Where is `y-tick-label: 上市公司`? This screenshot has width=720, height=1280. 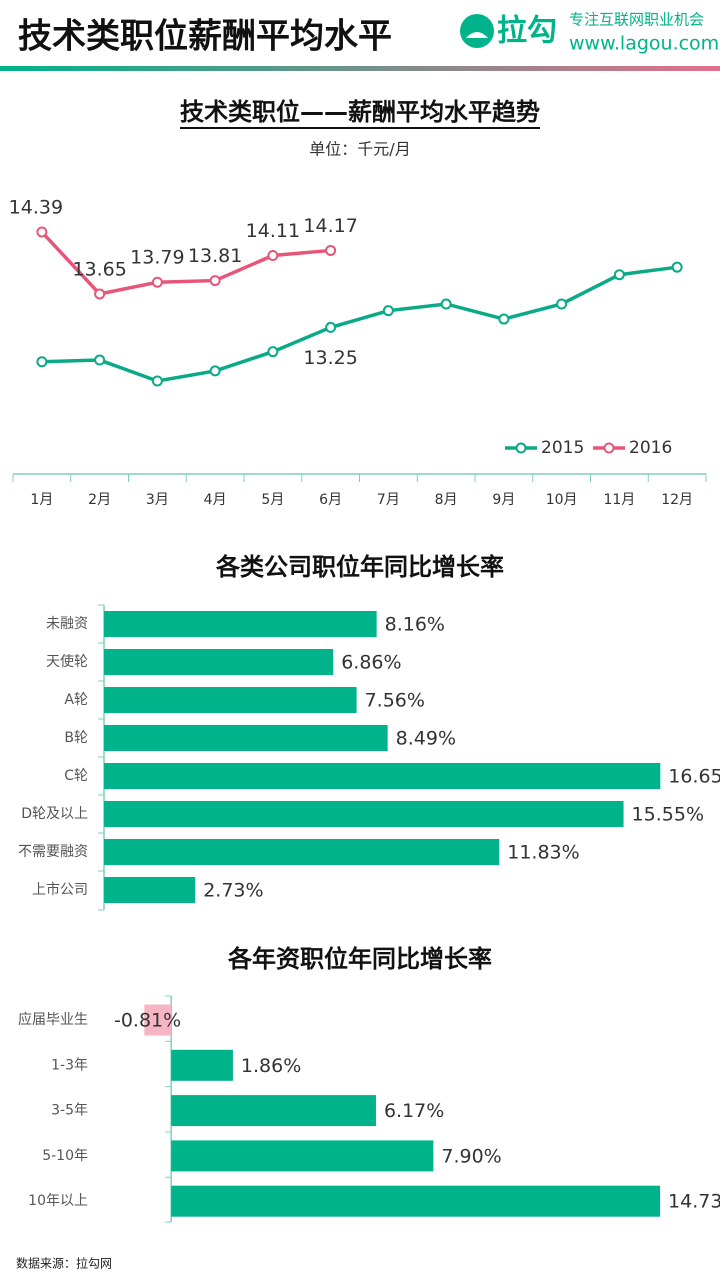
y-tick-label: 上市公司 is located at coordinates (60, 889).